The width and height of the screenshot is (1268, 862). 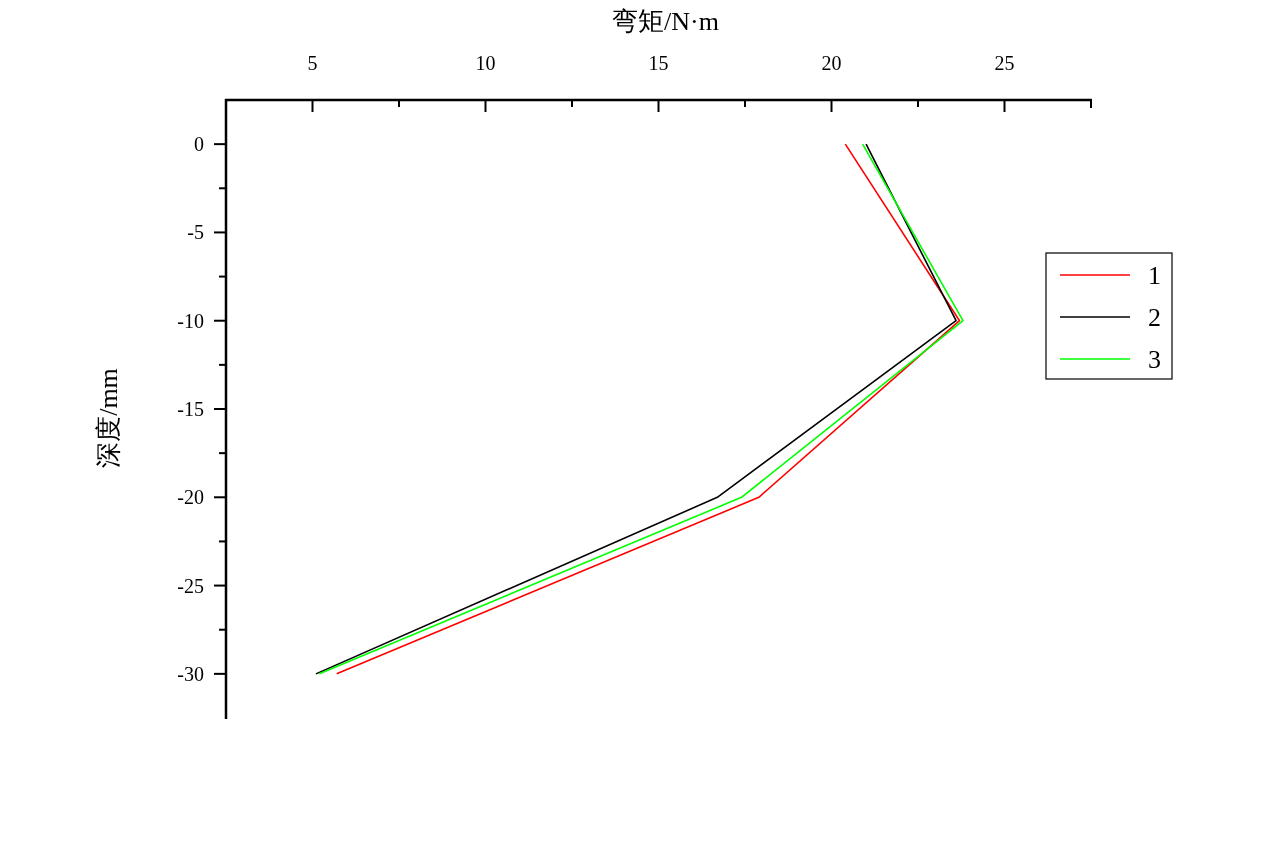 I want to click on x-tick-label: 25, so click(x=1004, y=63).